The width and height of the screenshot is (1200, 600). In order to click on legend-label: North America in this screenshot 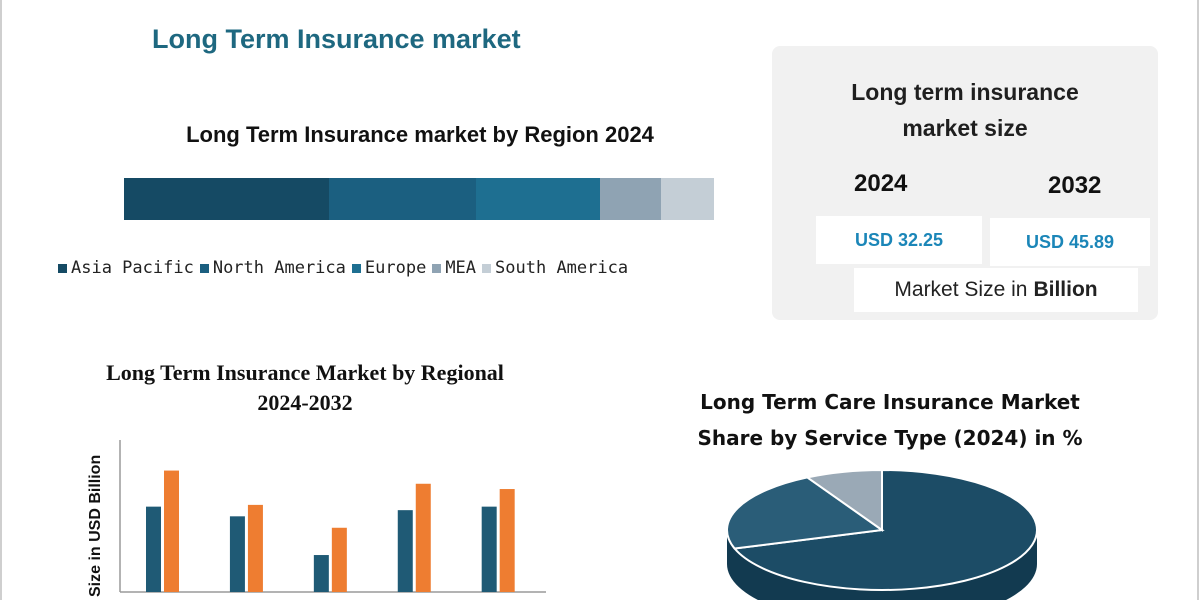, I will do `click(279, 268)`.